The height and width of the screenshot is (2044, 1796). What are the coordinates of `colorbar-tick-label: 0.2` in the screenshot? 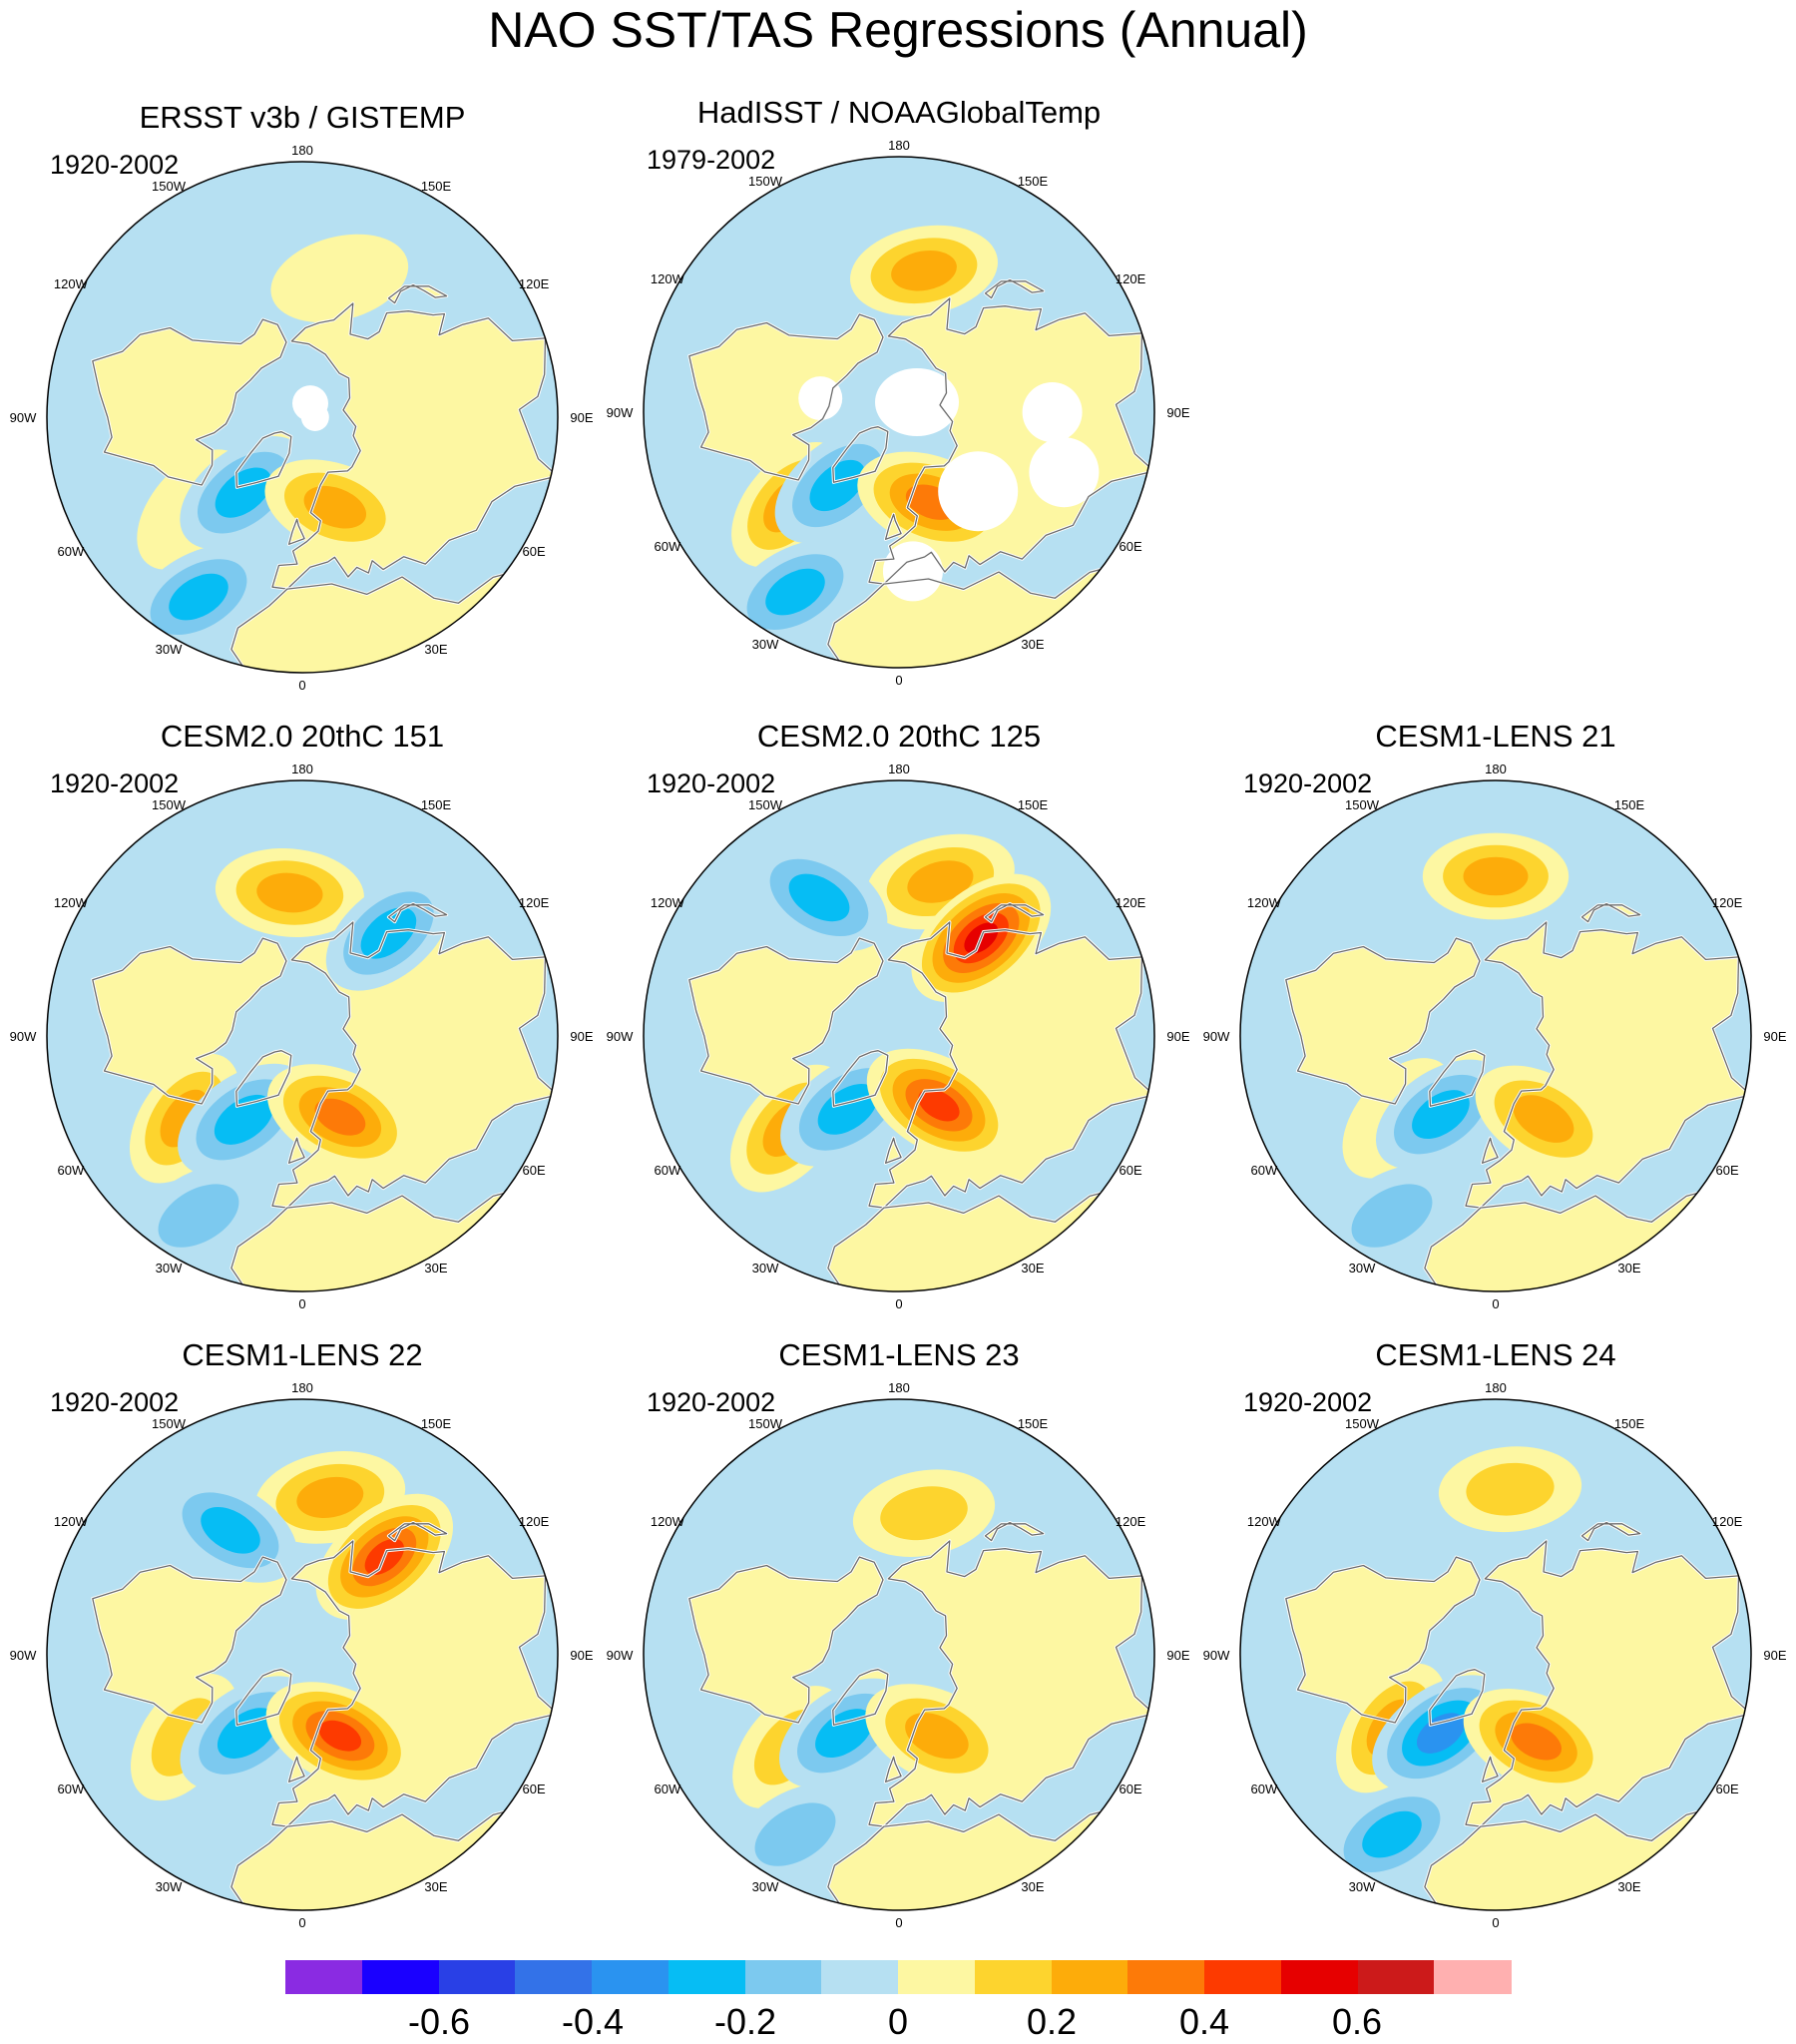 It's located at (1052, 2021).